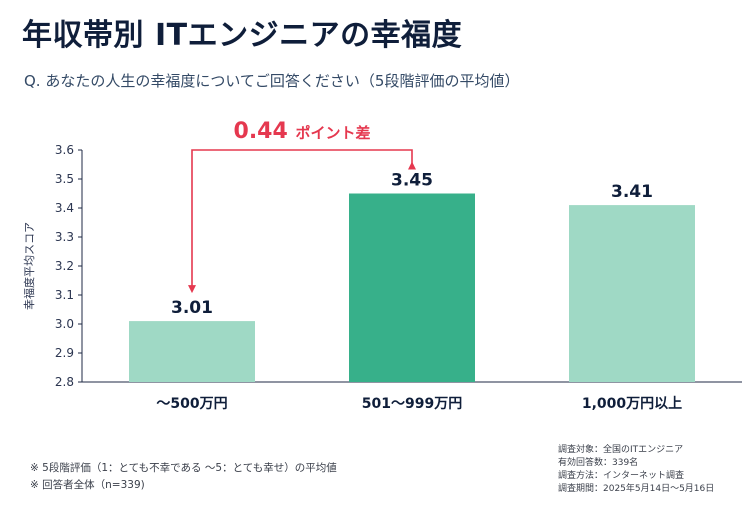  I want to click on bar-value-label: 3.41, so click(632, 192).